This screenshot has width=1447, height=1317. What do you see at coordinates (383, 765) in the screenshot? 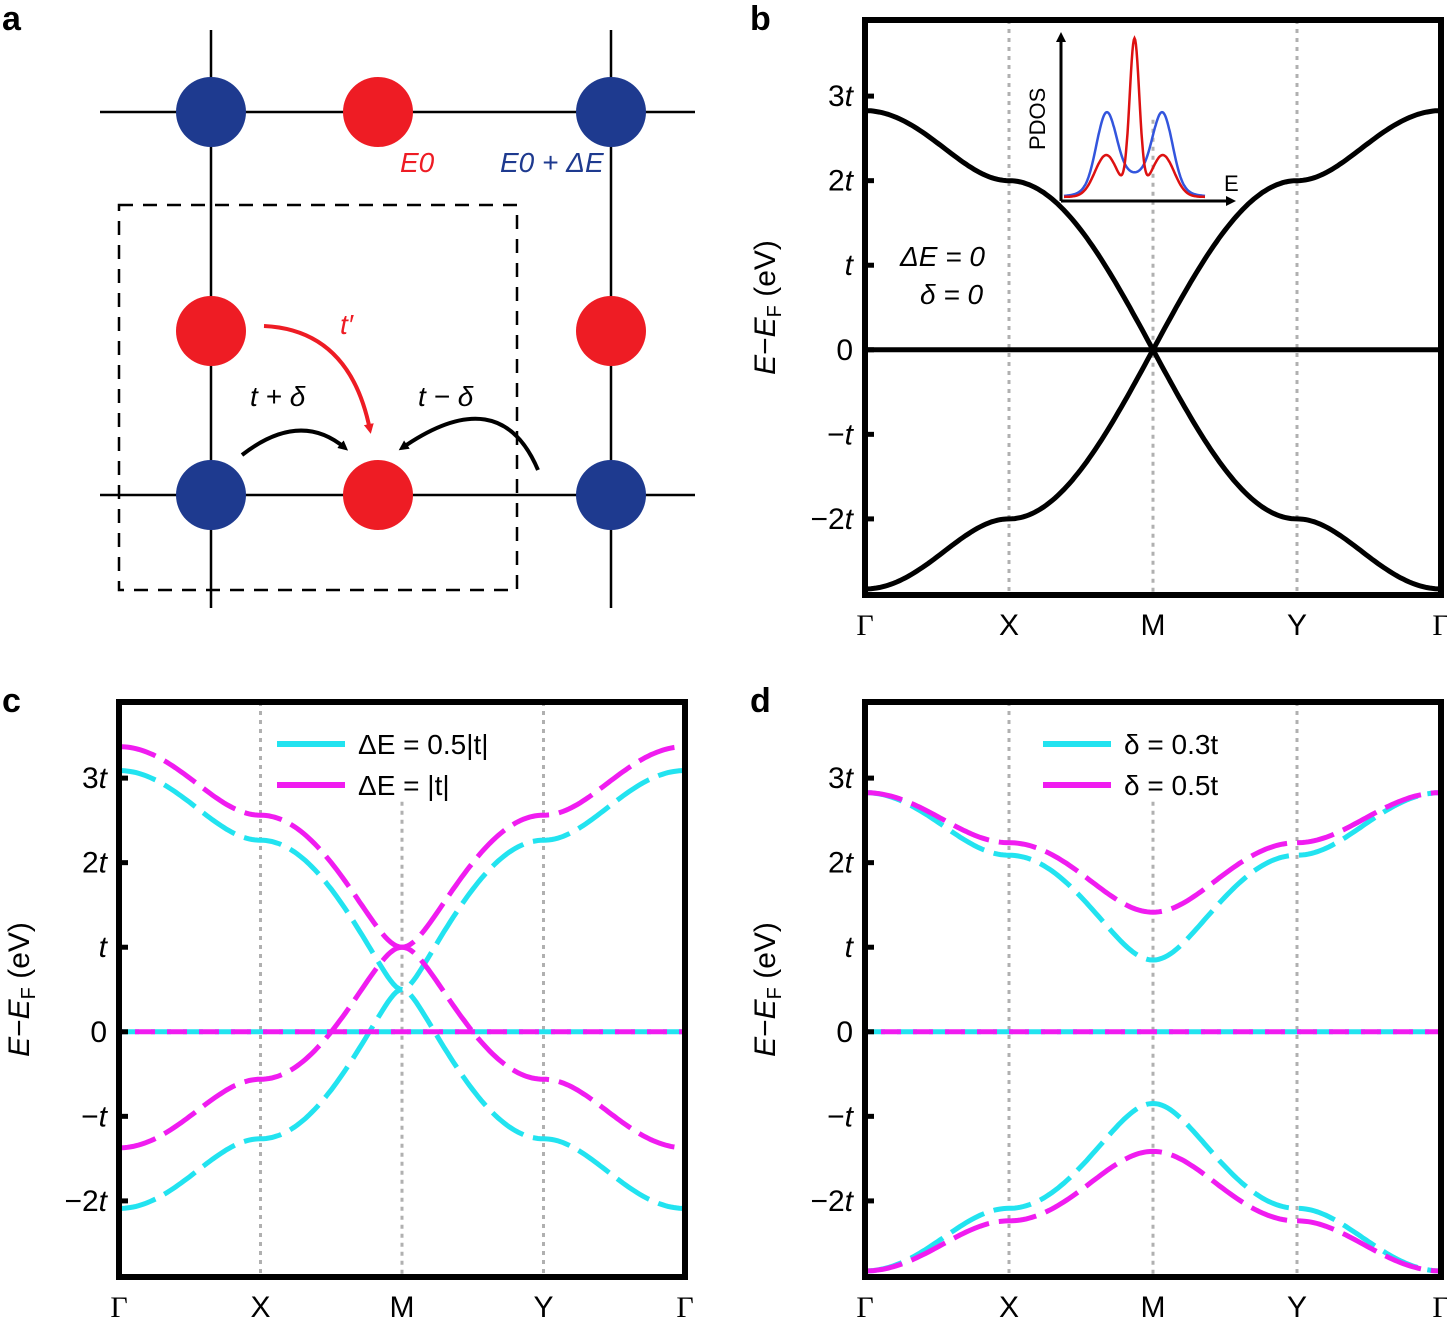
I see `legend-c: ΔE = 0.5|t| ΔE = |t|` at bounding box center [383, 765].